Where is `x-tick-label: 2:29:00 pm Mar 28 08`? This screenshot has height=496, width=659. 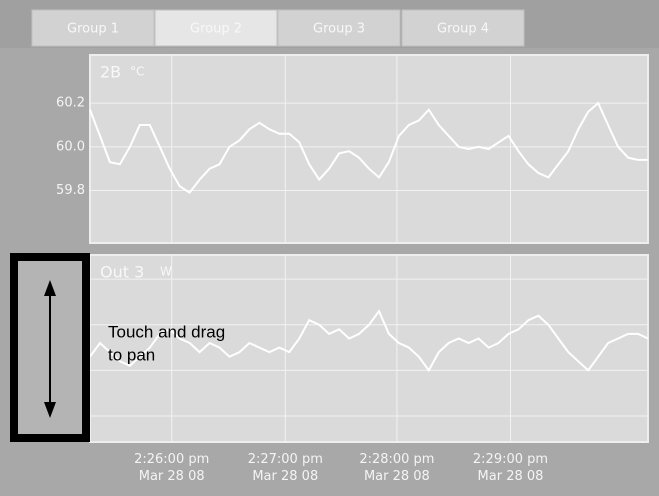
x-tick-label: 2:29:00 pm Mar 28 08 is located at coordinates (510, 468).